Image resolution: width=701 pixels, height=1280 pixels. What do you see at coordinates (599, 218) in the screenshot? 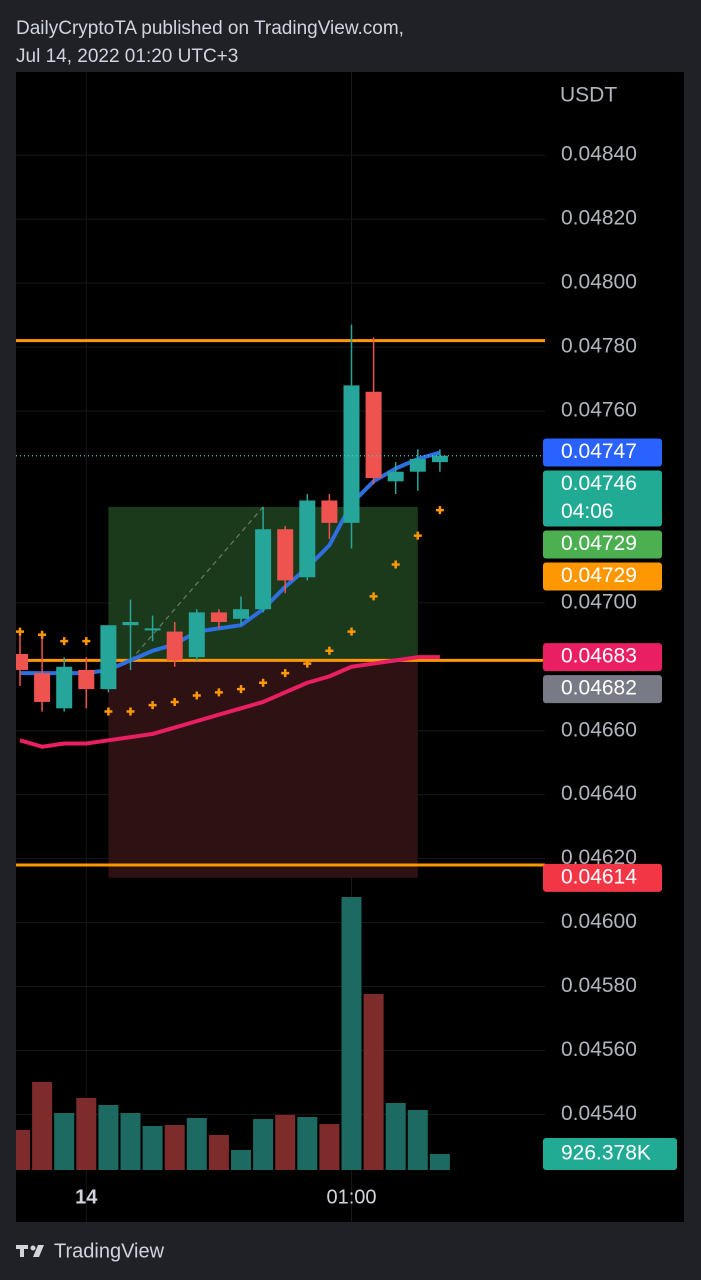
I see `y-tick-label: 0.04820` at bounding box center [599, 218].